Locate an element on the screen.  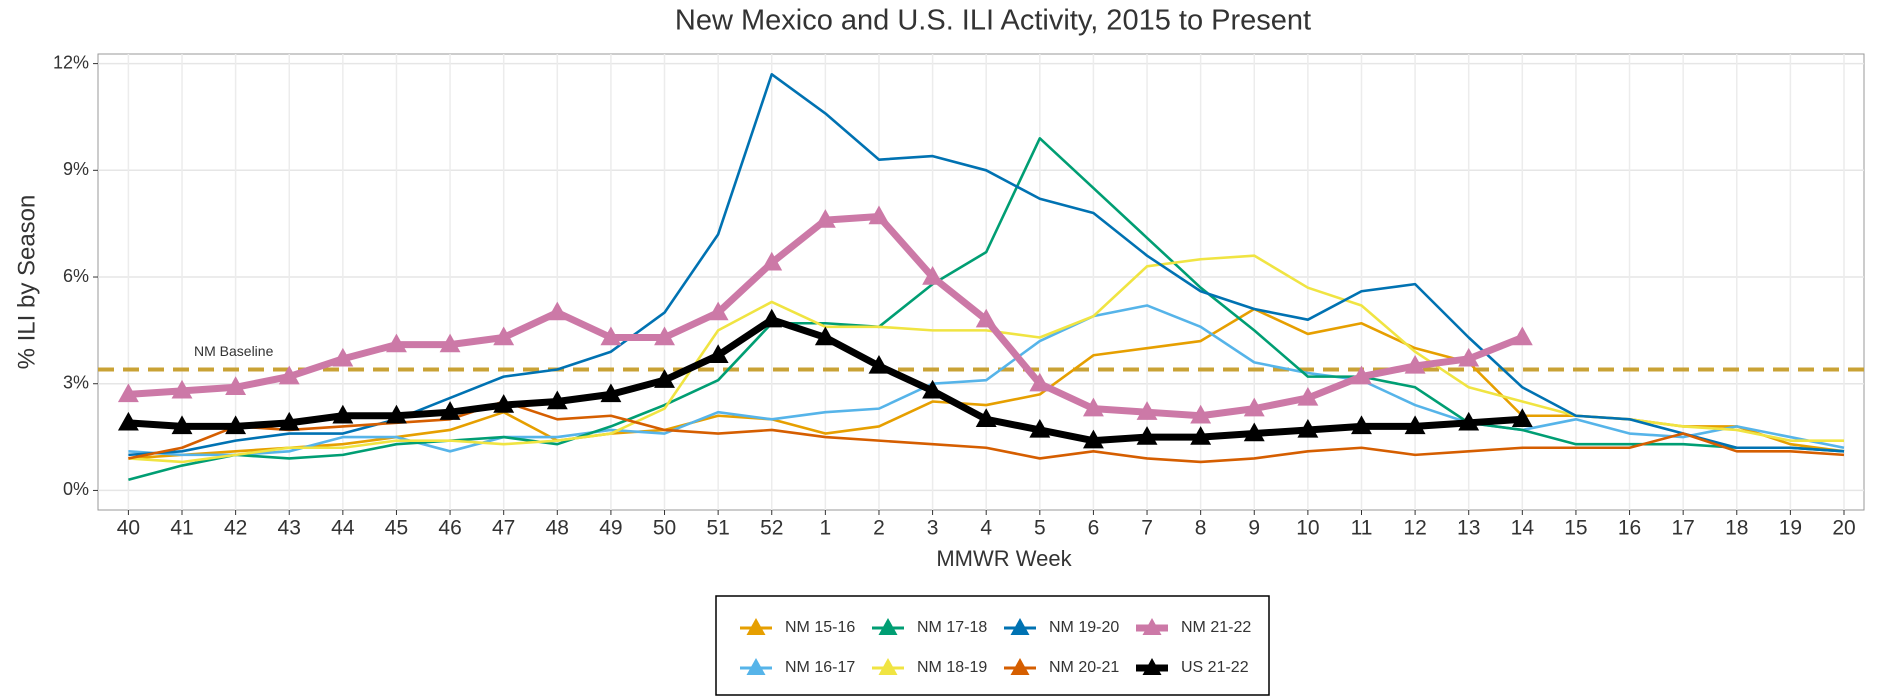
y-tick-label: 0% is located at coordinates (76, 489).